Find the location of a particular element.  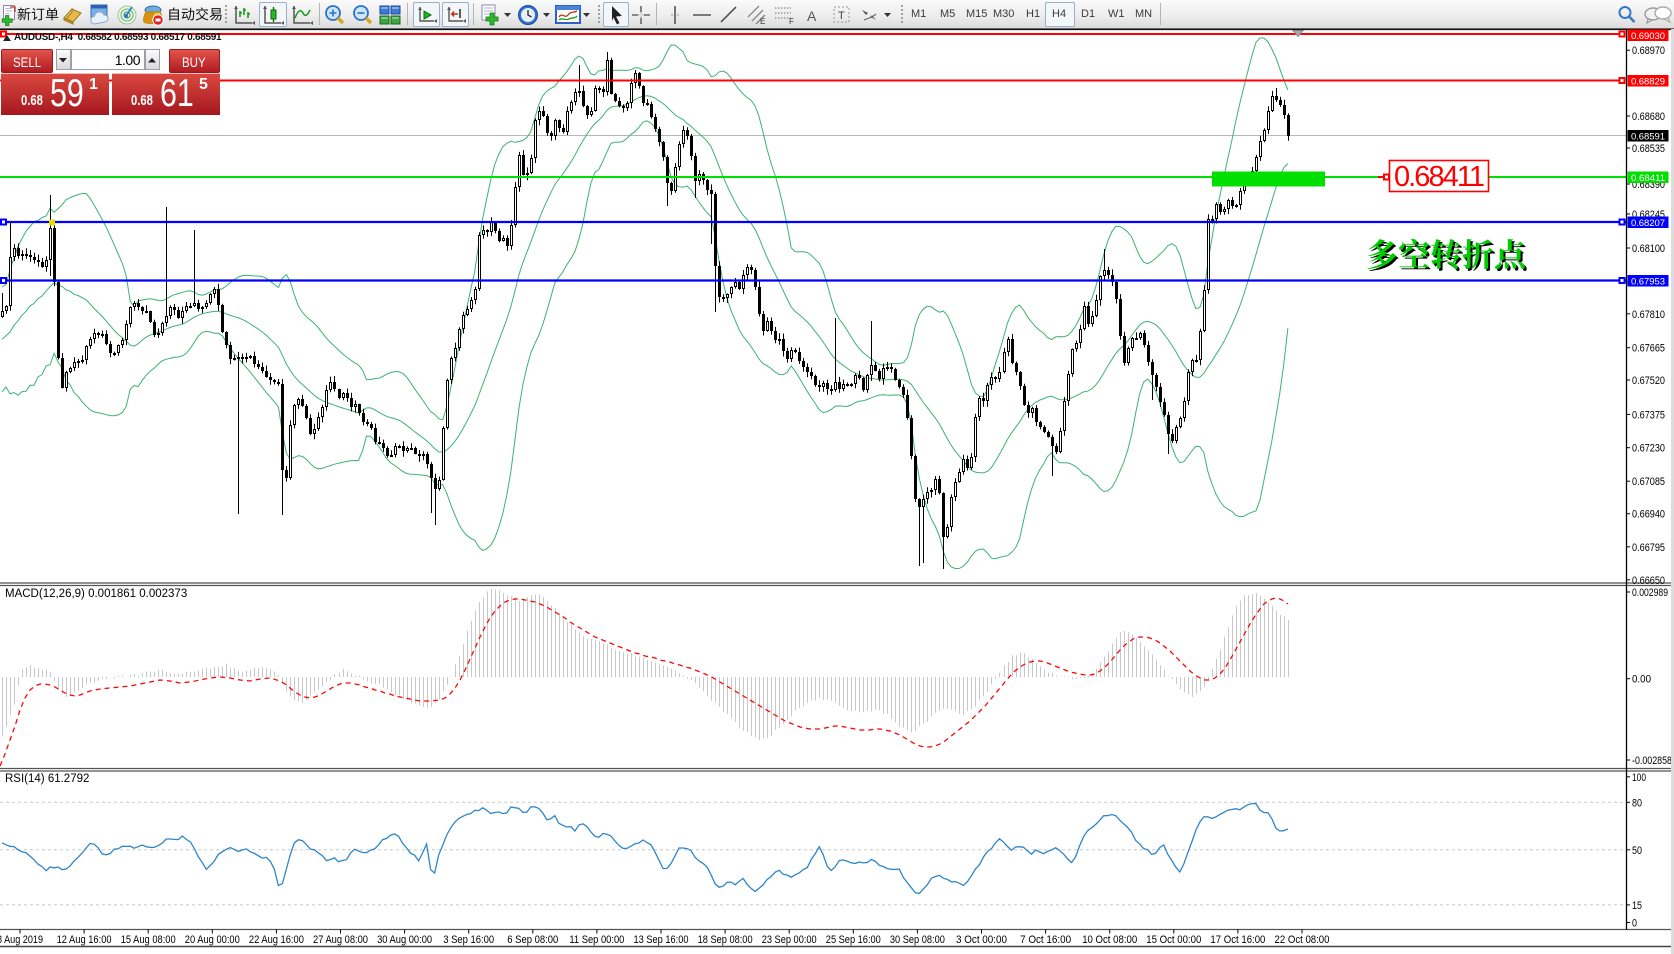

svg-text: 0.67953 is located at coordinates (1648, 282).